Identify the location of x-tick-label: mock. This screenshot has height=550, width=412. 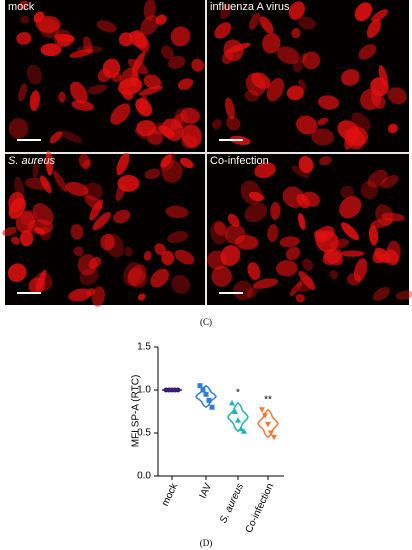
(170, 494).